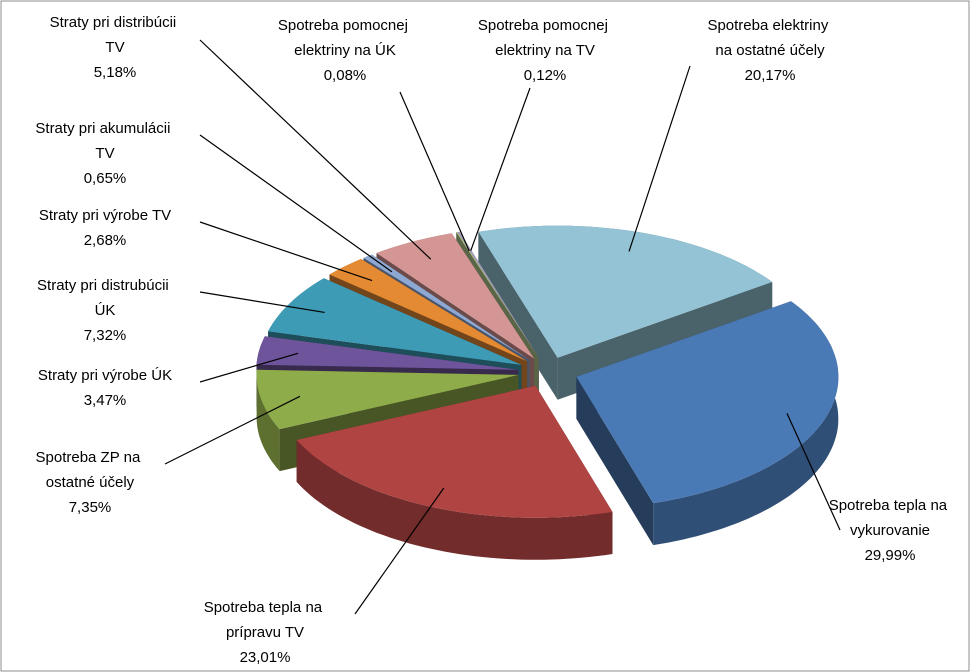  Describe the element at coordinates (345, 75) in the screenshot. I see `slice-value-label: 0,08%` at that location.